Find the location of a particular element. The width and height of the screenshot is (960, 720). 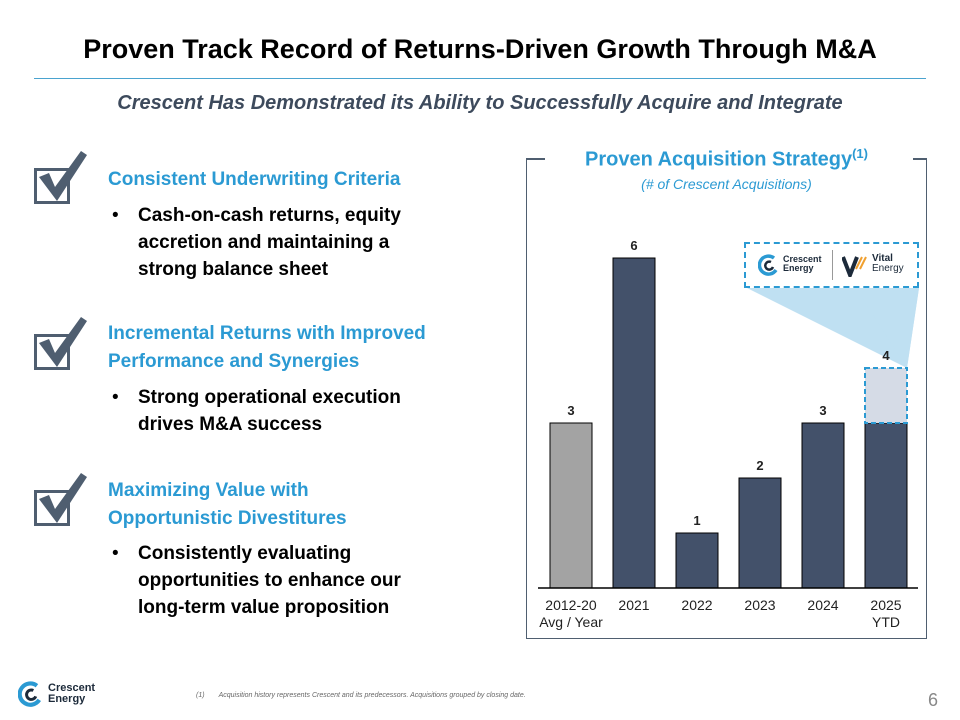

acquisition-logo-callout: Crescent Energy Vital Energy is located at coordinates (831, 265).